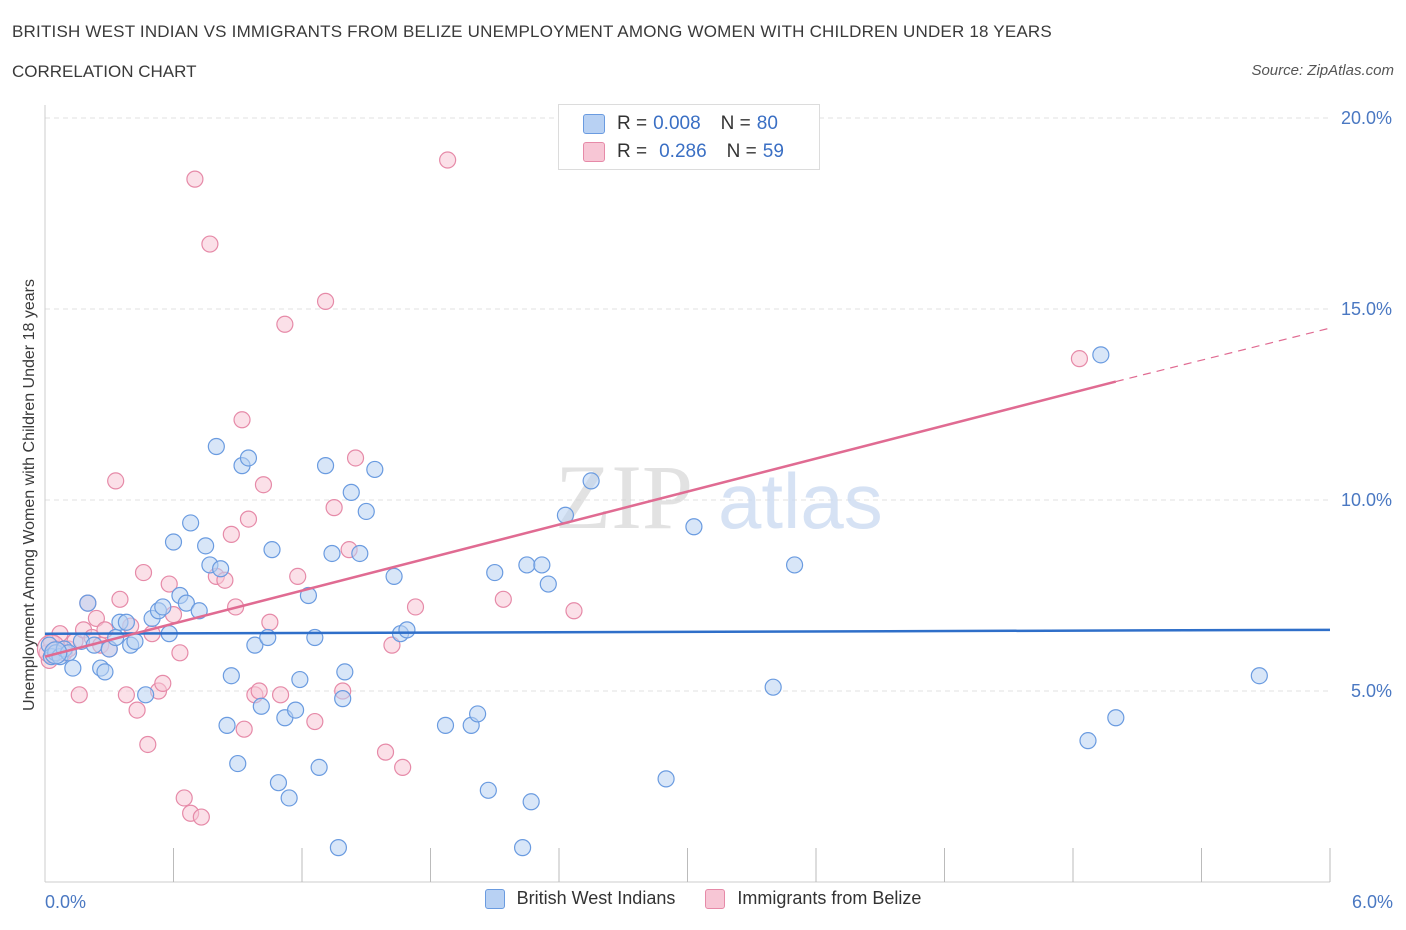 The width and height of the screenshot is (1406, 930). What do you see at coordinates (104, 71) in the screenshot?
I see `chart-subtitle: CORRELATION CHART` at bounding box center [104, 71].